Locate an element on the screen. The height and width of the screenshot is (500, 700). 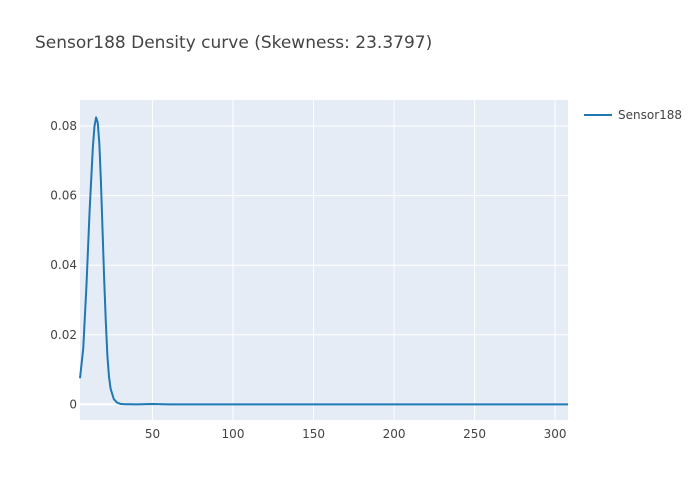
x-tick-label-200: 200 is located at coordinates (394, 434).